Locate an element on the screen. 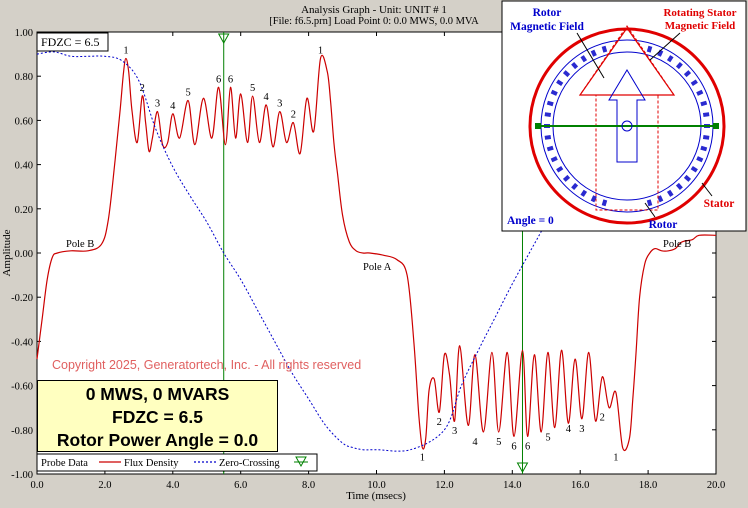 The width and height of the screenshot is (748, 508). y-tick-label: 0.80 is located at coordinates (24, 77).